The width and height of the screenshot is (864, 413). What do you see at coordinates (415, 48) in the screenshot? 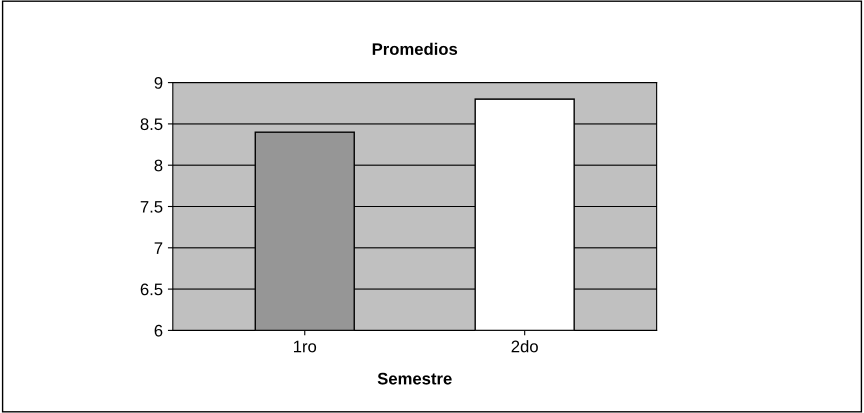
I see `chart-title: Promedios` at bounding box center [415, 48].